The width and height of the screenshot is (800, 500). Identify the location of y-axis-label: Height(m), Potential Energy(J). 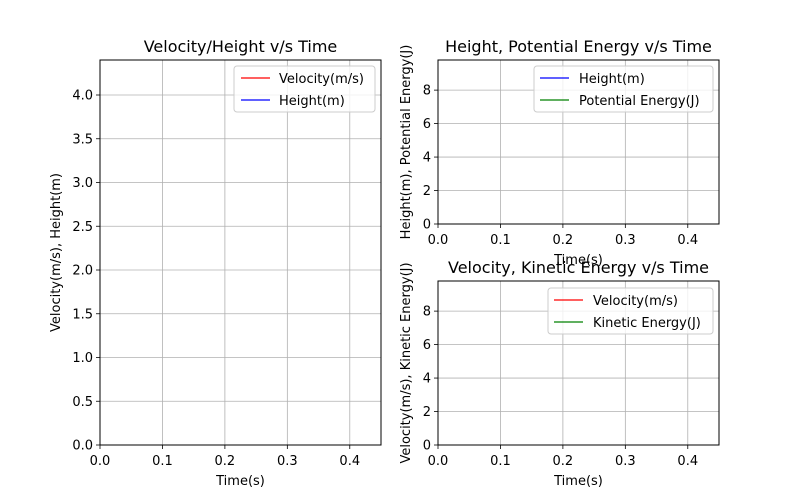
(406, 142).